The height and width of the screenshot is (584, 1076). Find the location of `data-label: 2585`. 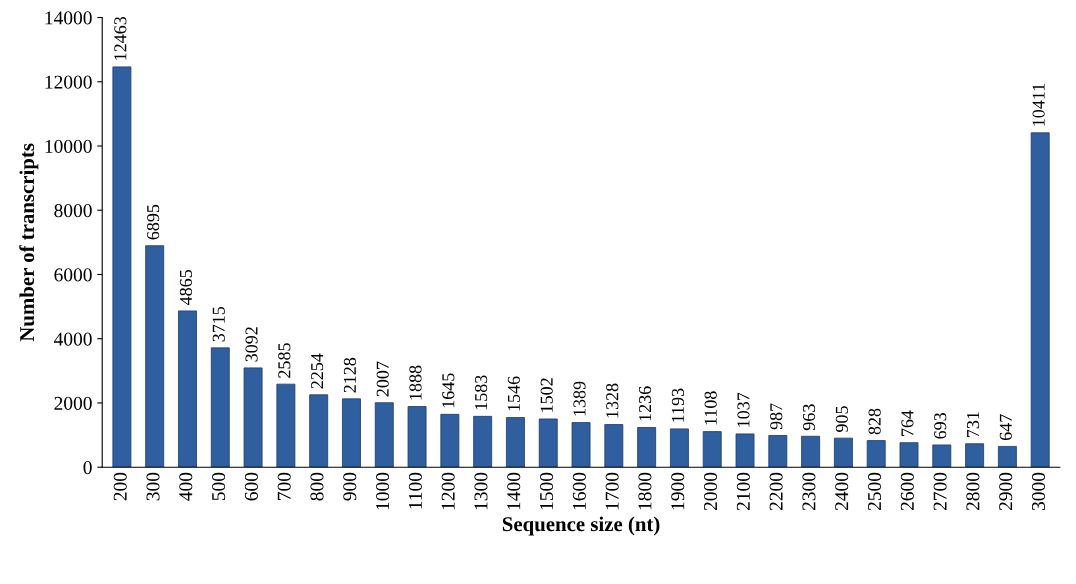

data-label: 2585 is located at coordinates (284, 360).